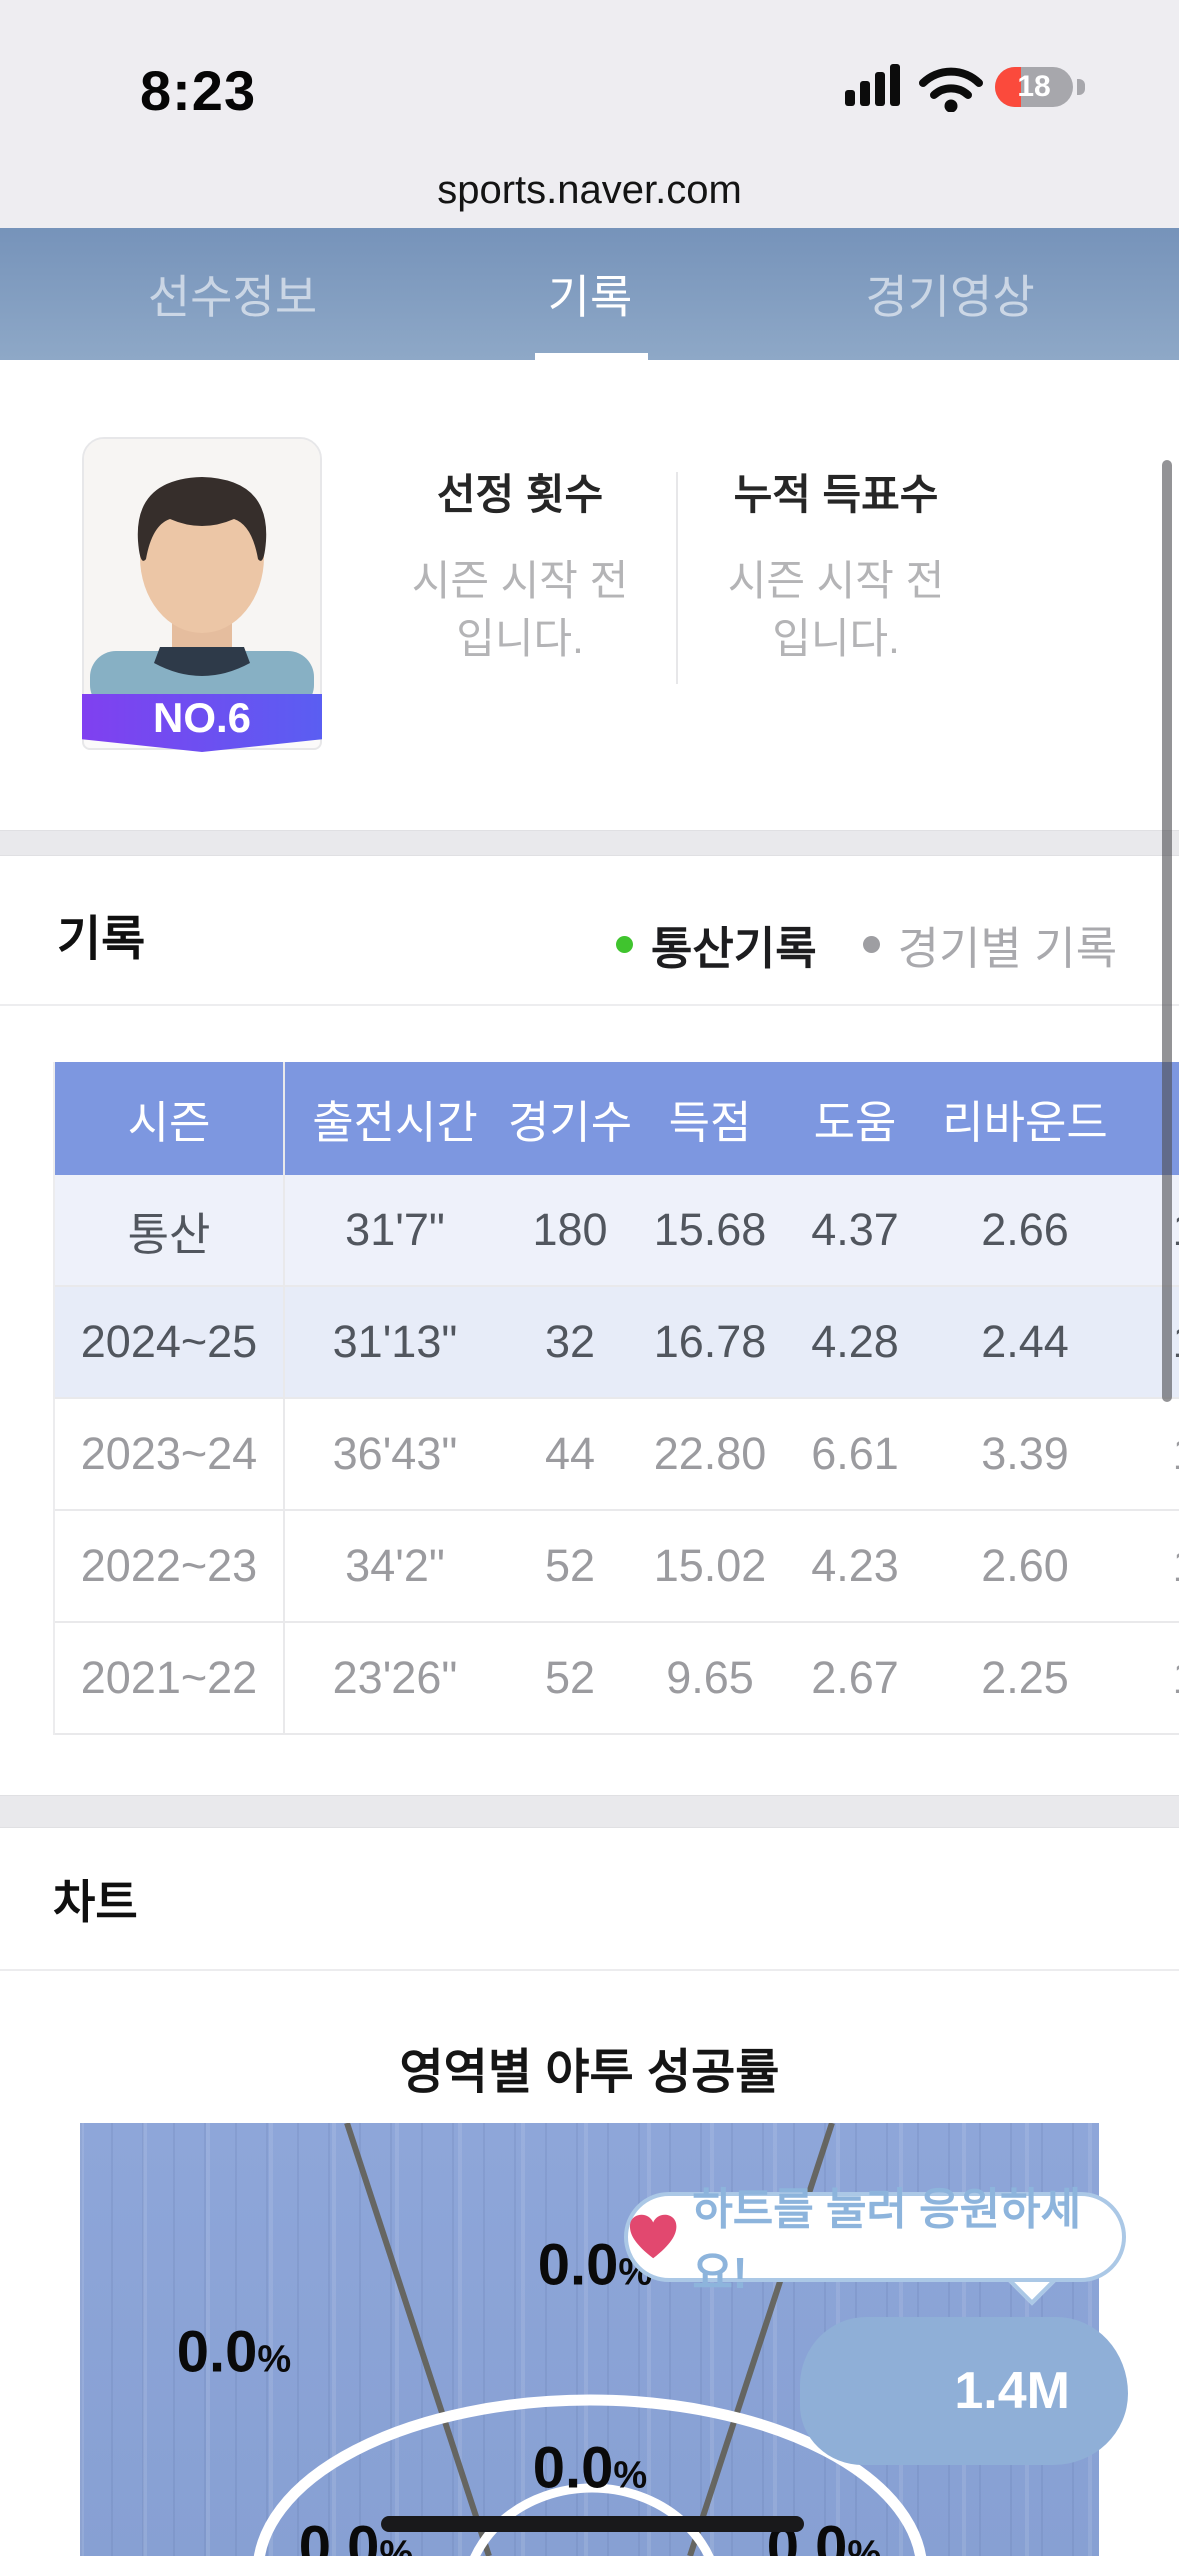 This screenshot has width=1179, height=2556. I want to click on table-row: 2022~23 34'2" 52 15.02 4.23 2.60 1, so click(617, 1567).